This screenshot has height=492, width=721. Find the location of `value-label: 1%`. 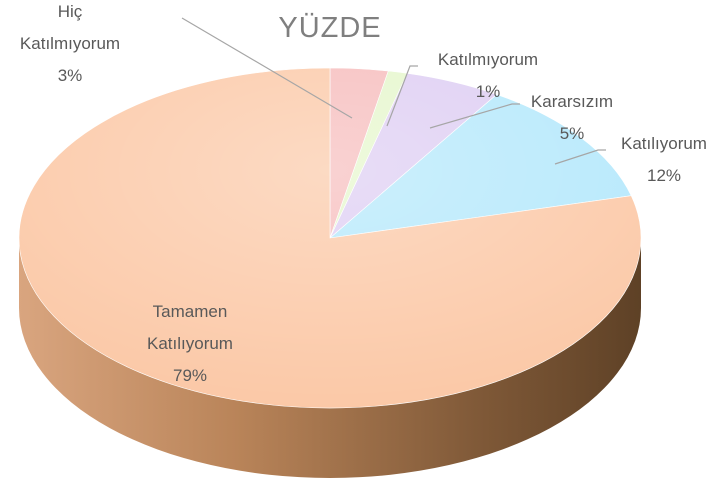

value-label: 1% is located at coordinates (488, 91).